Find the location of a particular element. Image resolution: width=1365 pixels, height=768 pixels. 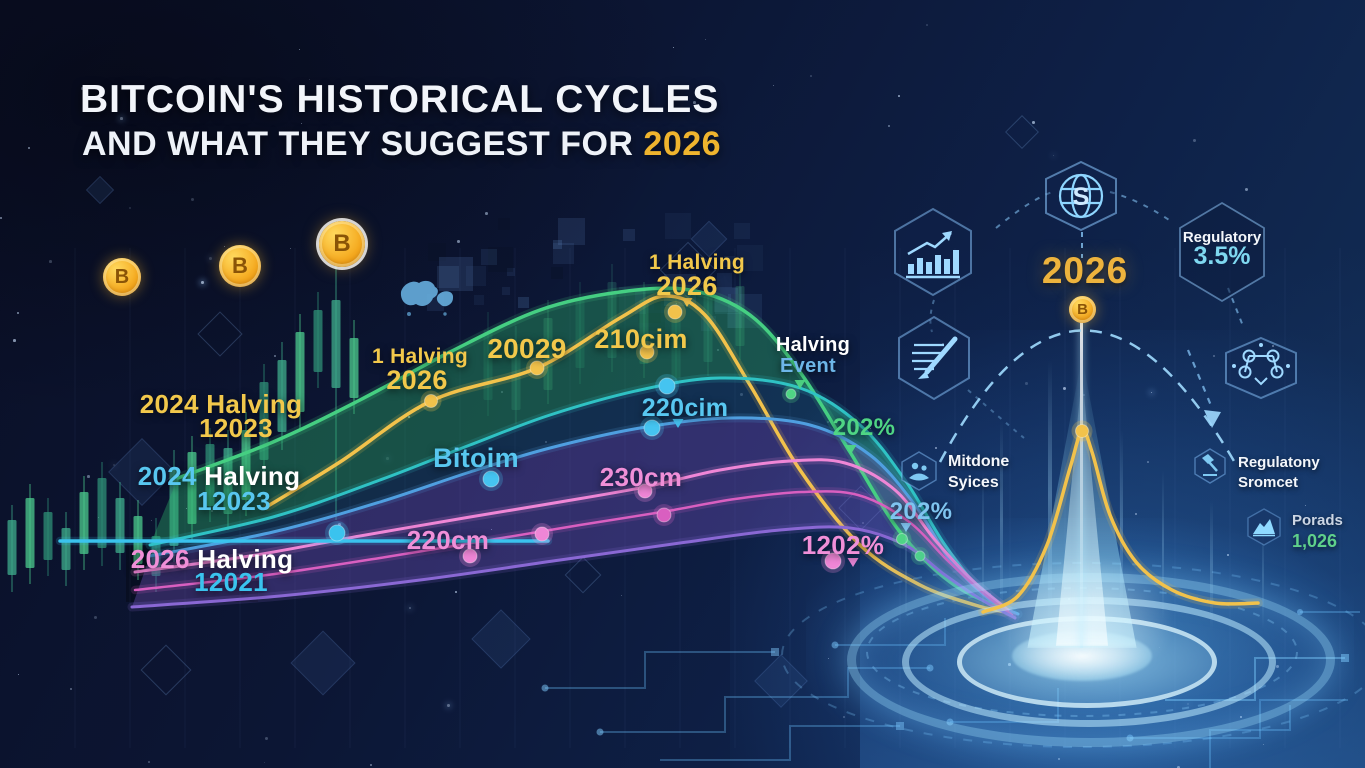

item-line2: Sromcet is located at coordinates (1268, 482).